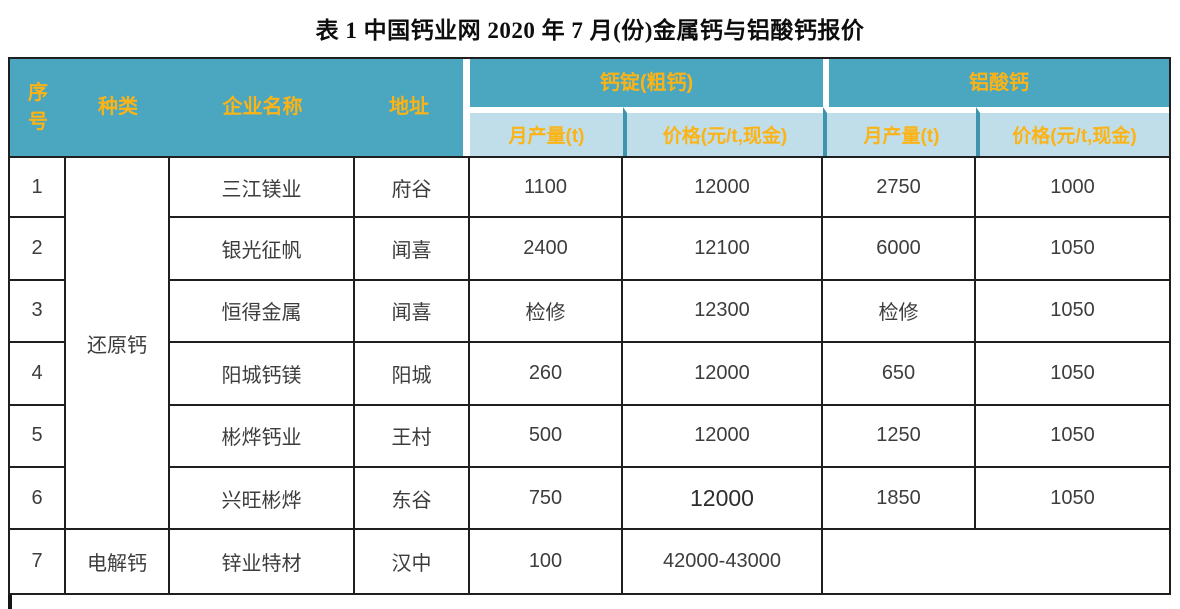  I want to click on cell-r4-no: 4, so click(38, 374).